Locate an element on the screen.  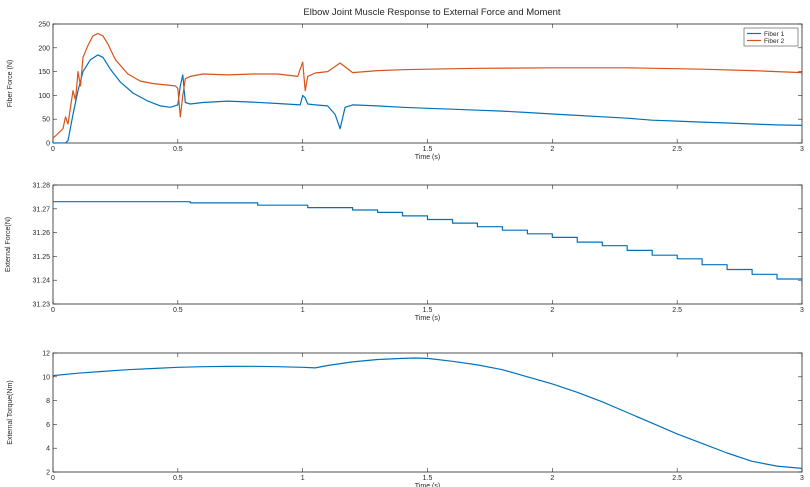
legend-entry: Fiber 1 is located at coordinates (774, 34).